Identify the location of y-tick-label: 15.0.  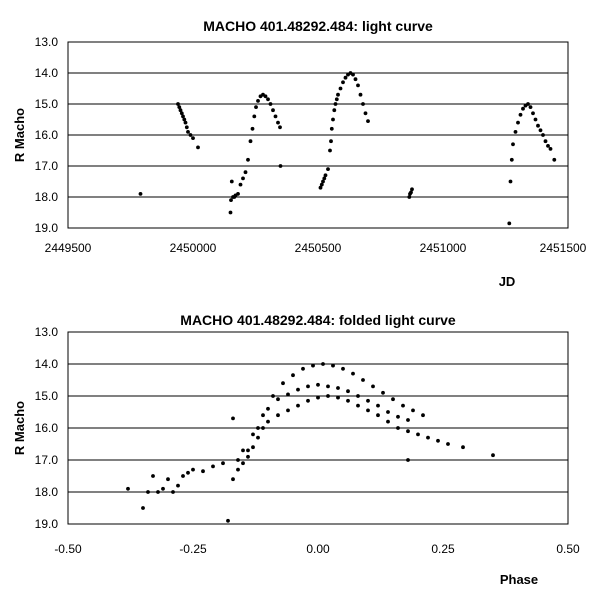
(47, 396).